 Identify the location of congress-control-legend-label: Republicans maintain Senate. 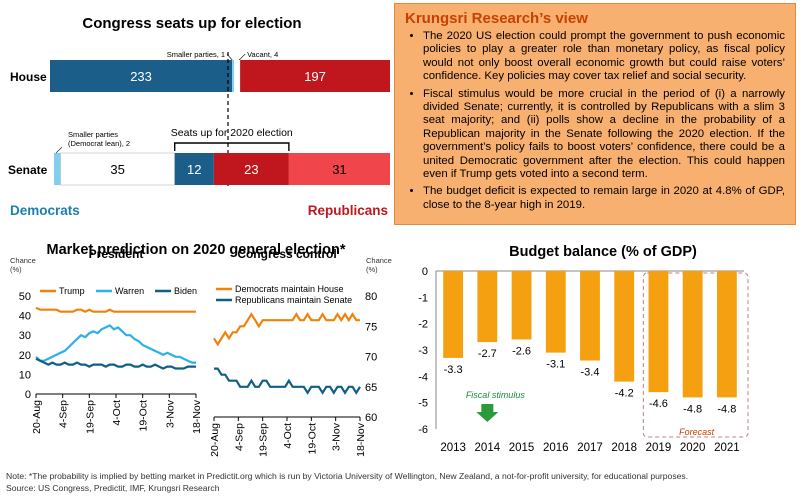
(293, 300).